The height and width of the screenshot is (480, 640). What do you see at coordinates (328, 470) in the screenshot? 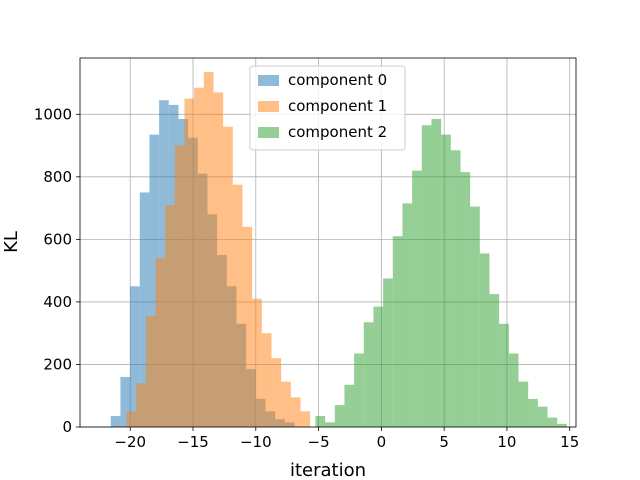
I see `x-axis-label: iteration` at bounding box center [328, 470].